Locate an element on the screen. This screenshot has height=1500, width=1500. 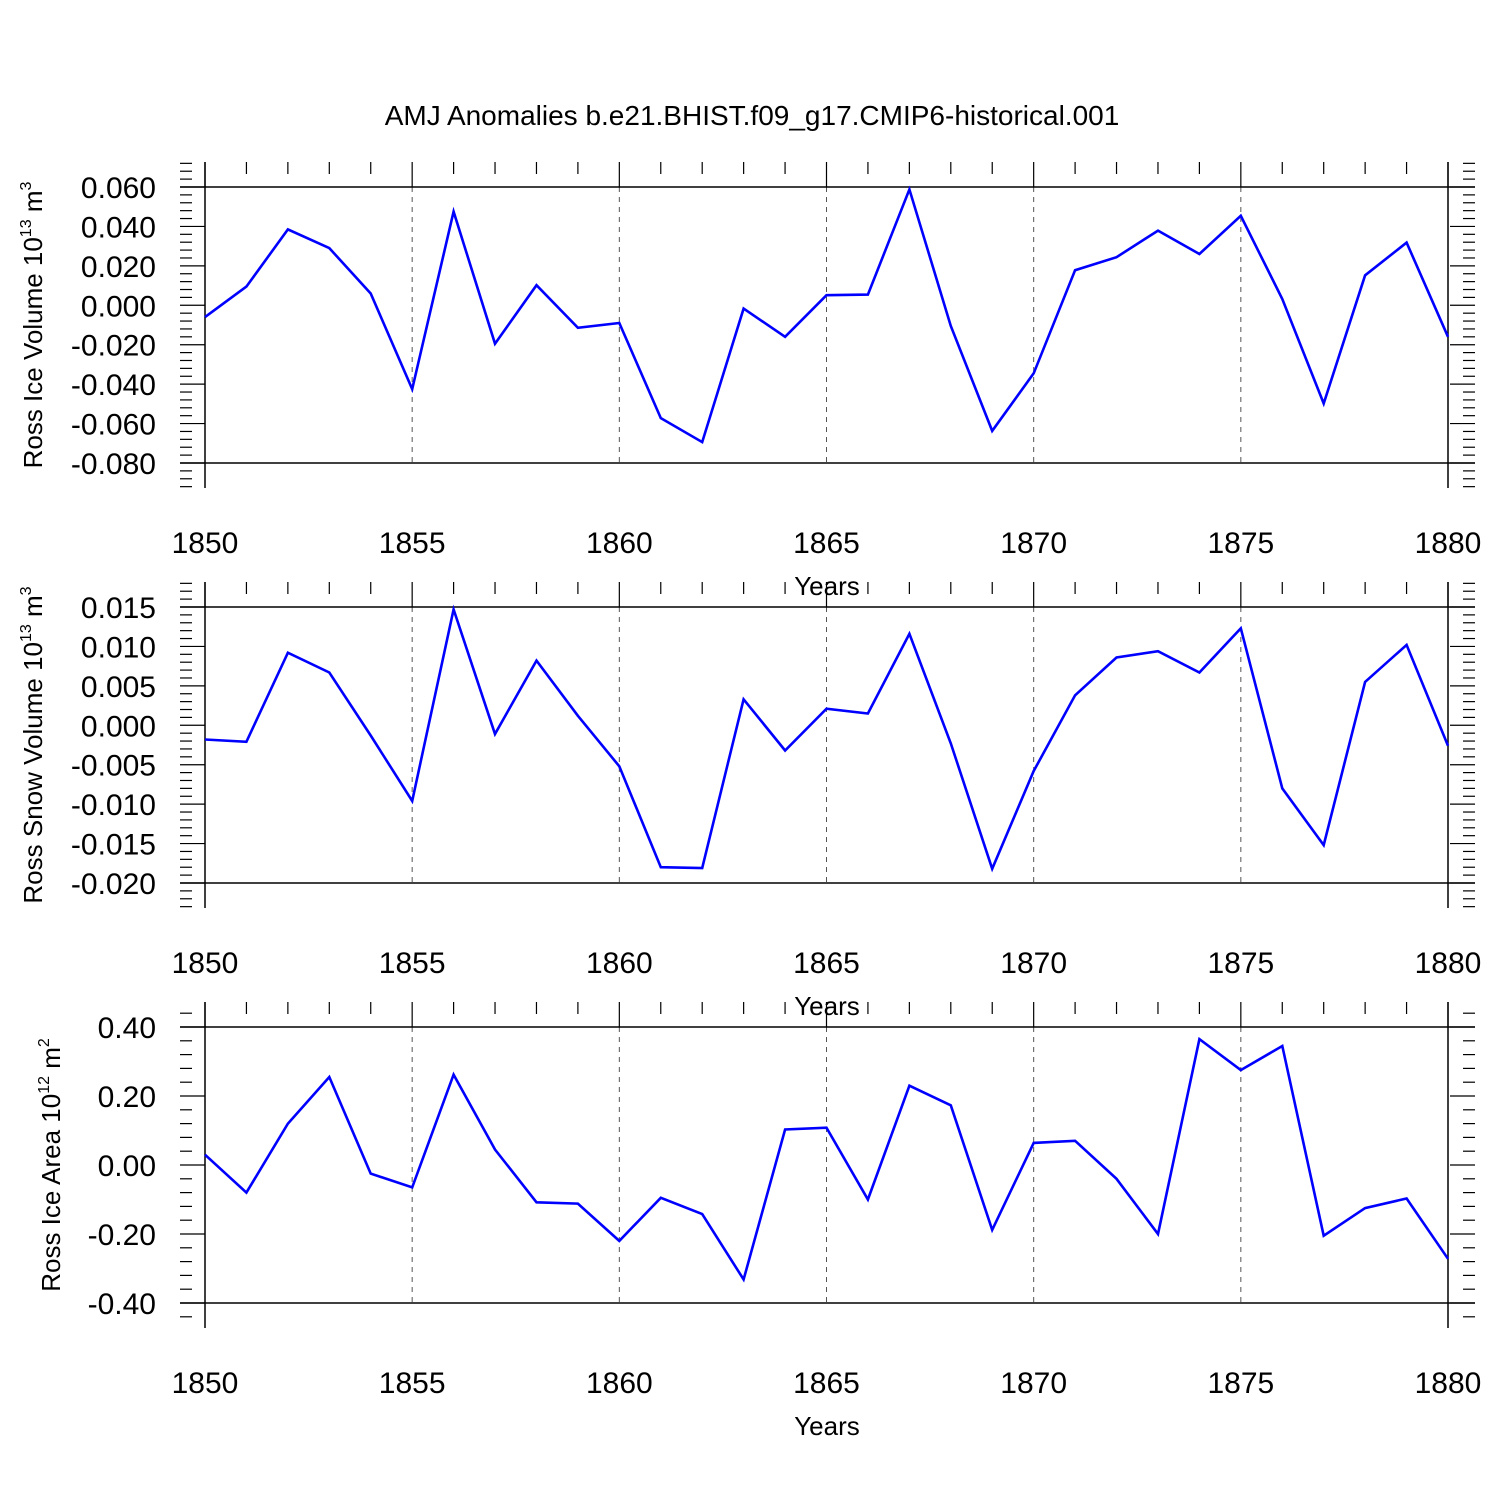
y-tick-label: -0.20 is located at coordinates (122, 1235).